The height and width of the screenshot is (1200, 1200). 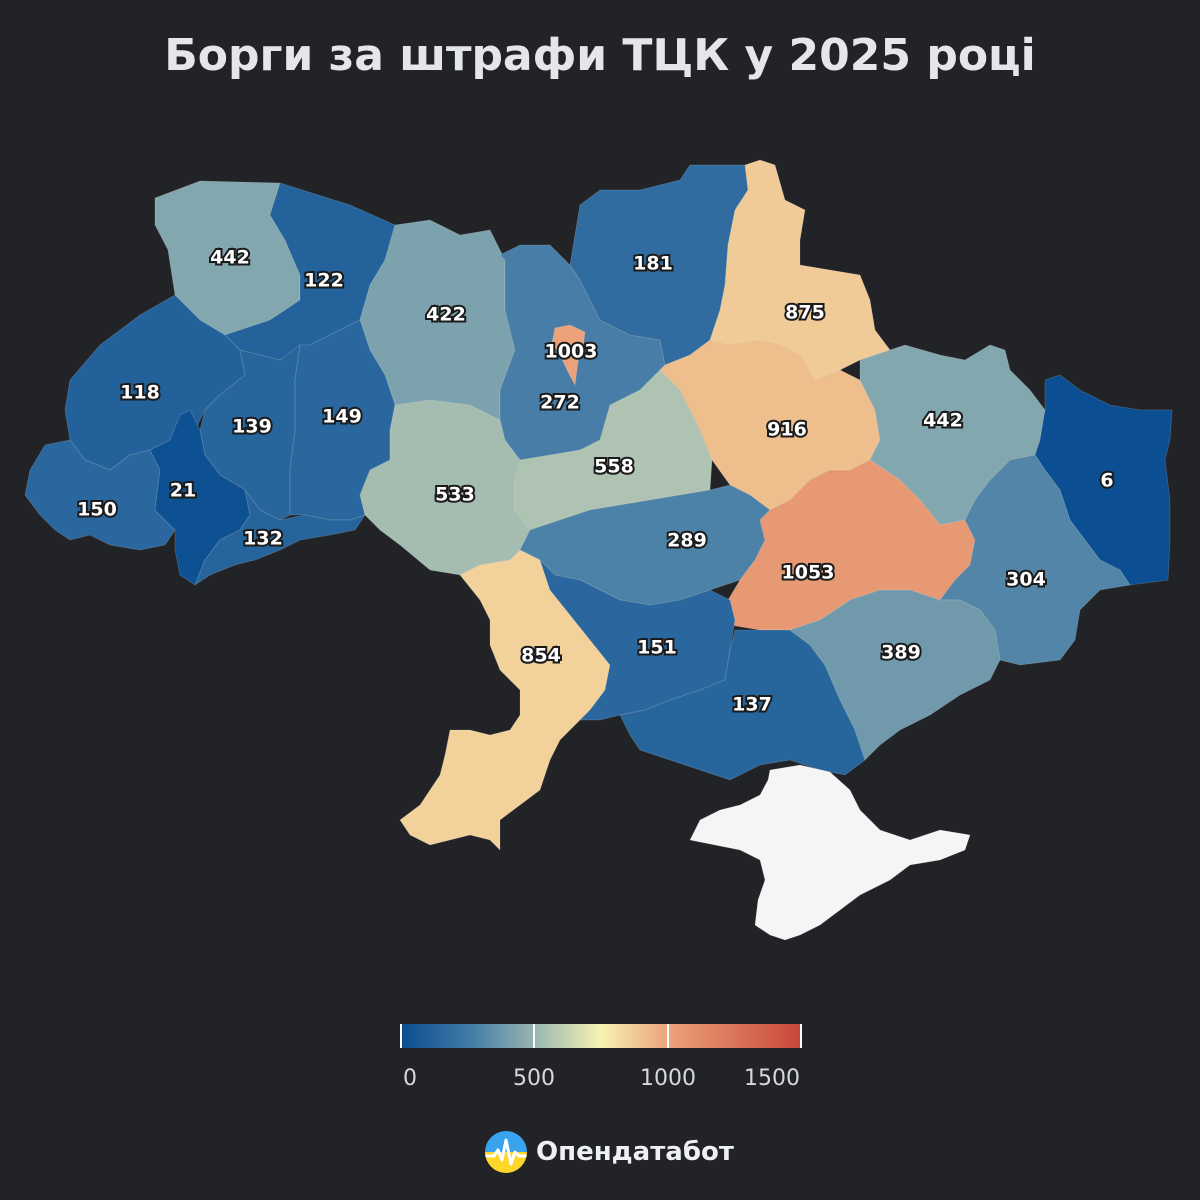 I want to click on legend-gradient-bar, so click(x=601, y=1036).